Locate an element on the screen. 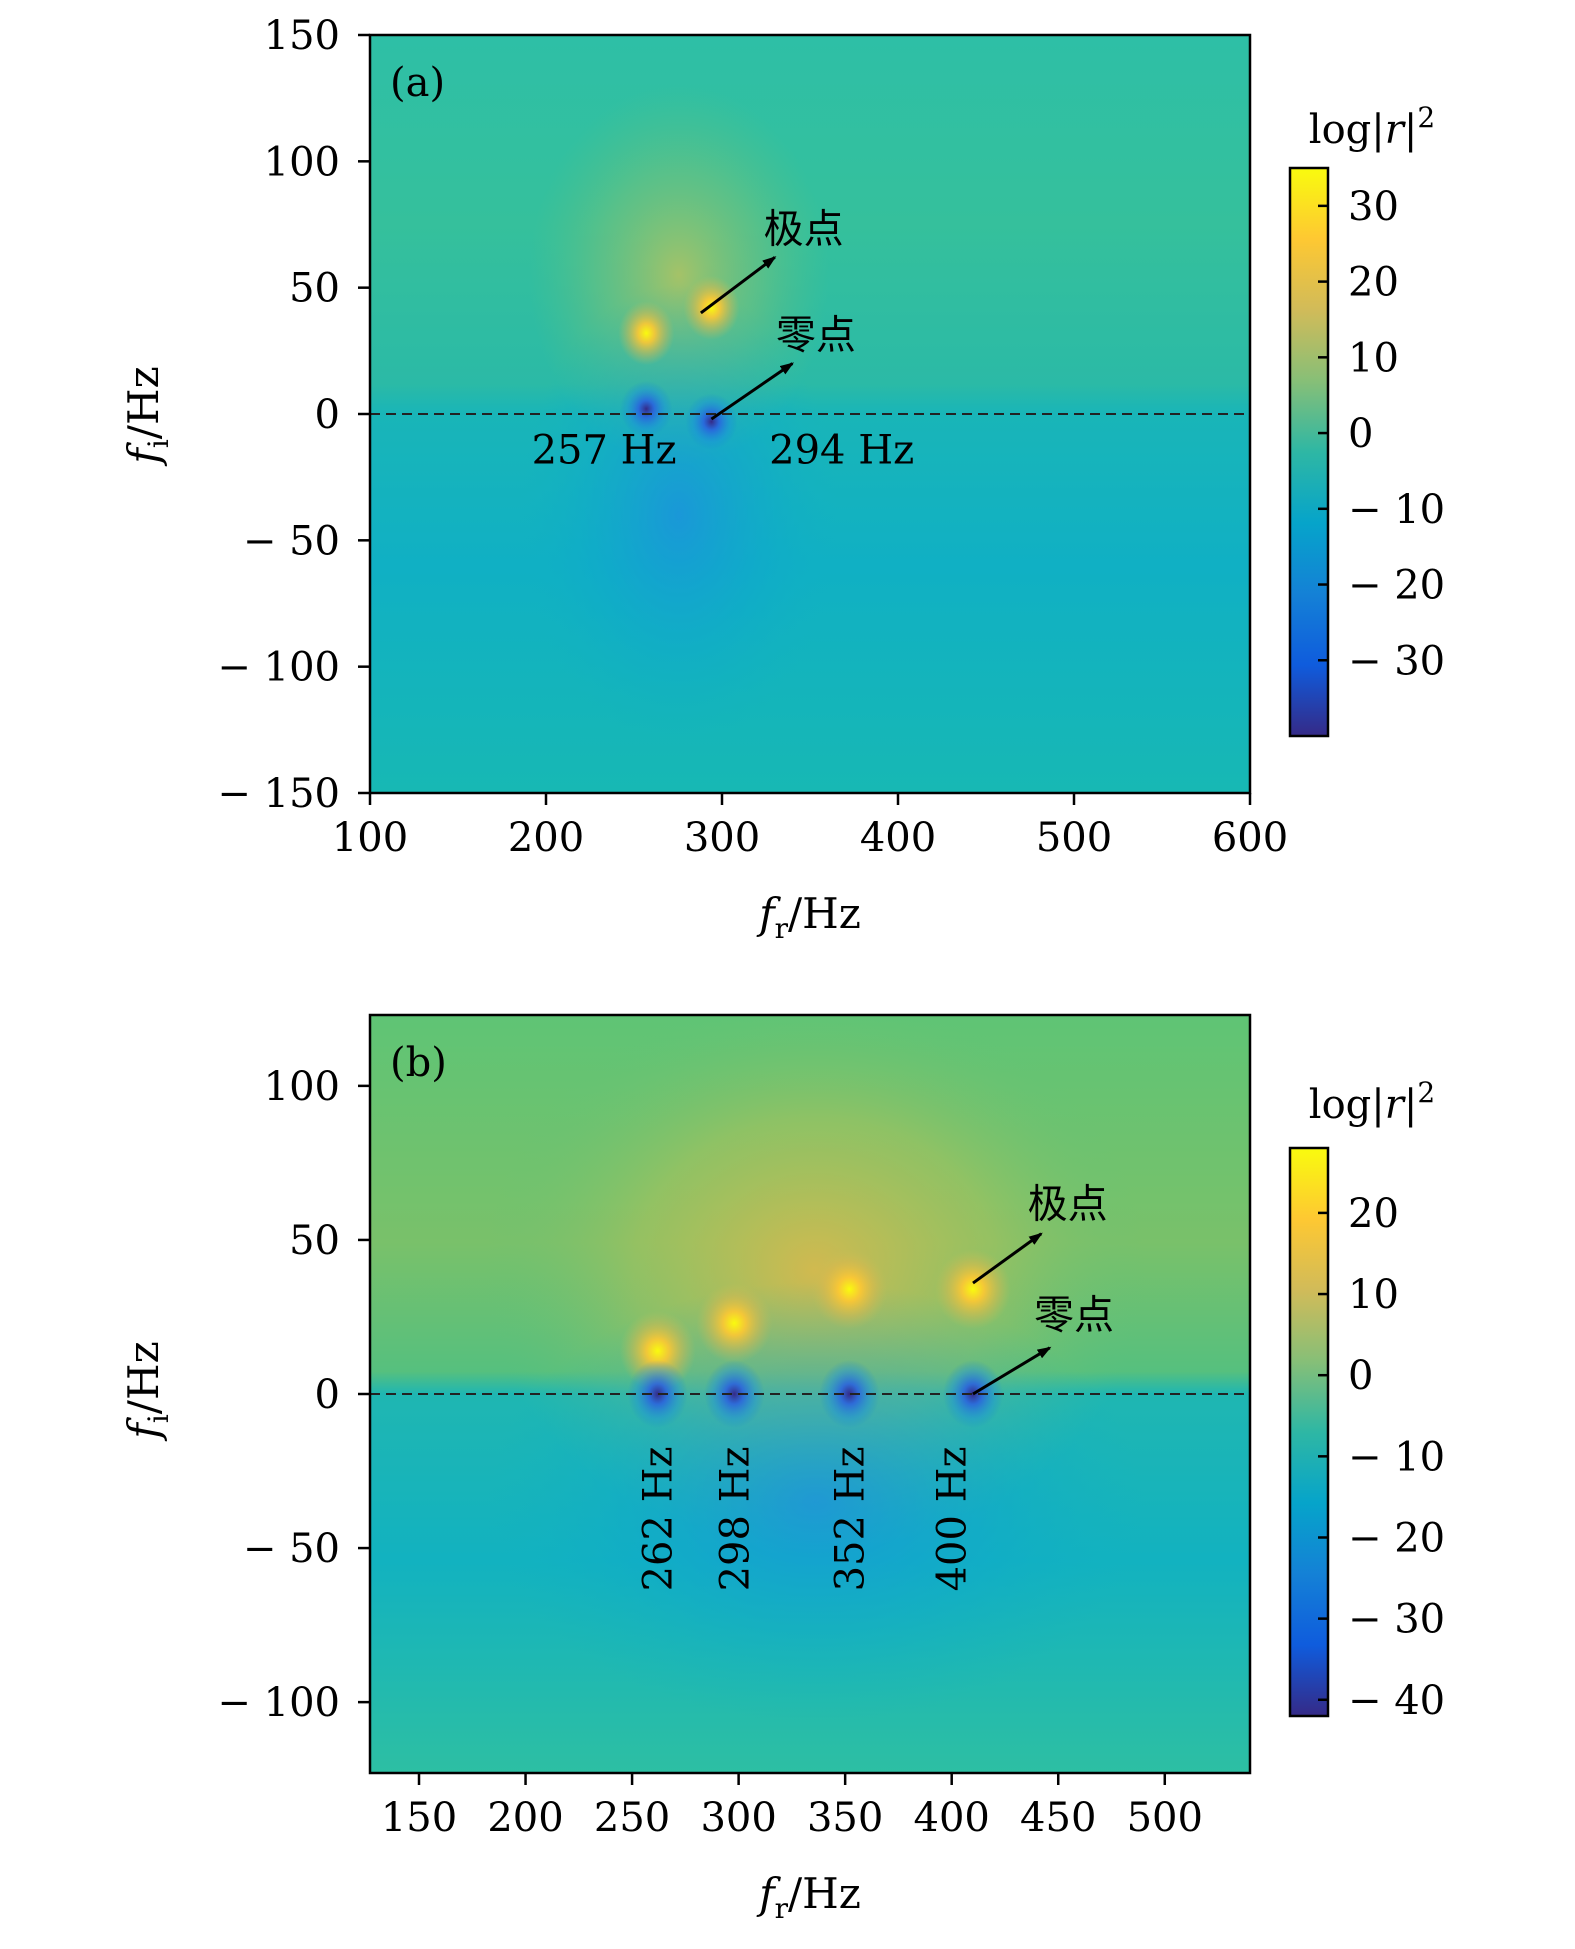  y-tick-label: 150 is located at coordinates (302, 36).